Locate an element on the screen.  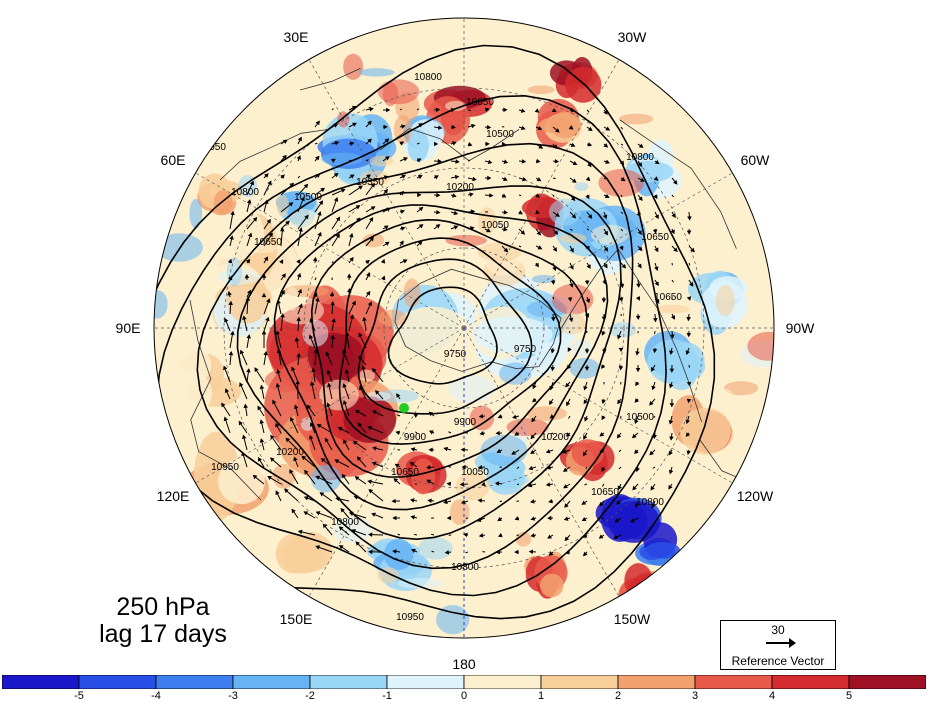
reference-vector-magnitude: 30 is located at coordinates (778, 630).